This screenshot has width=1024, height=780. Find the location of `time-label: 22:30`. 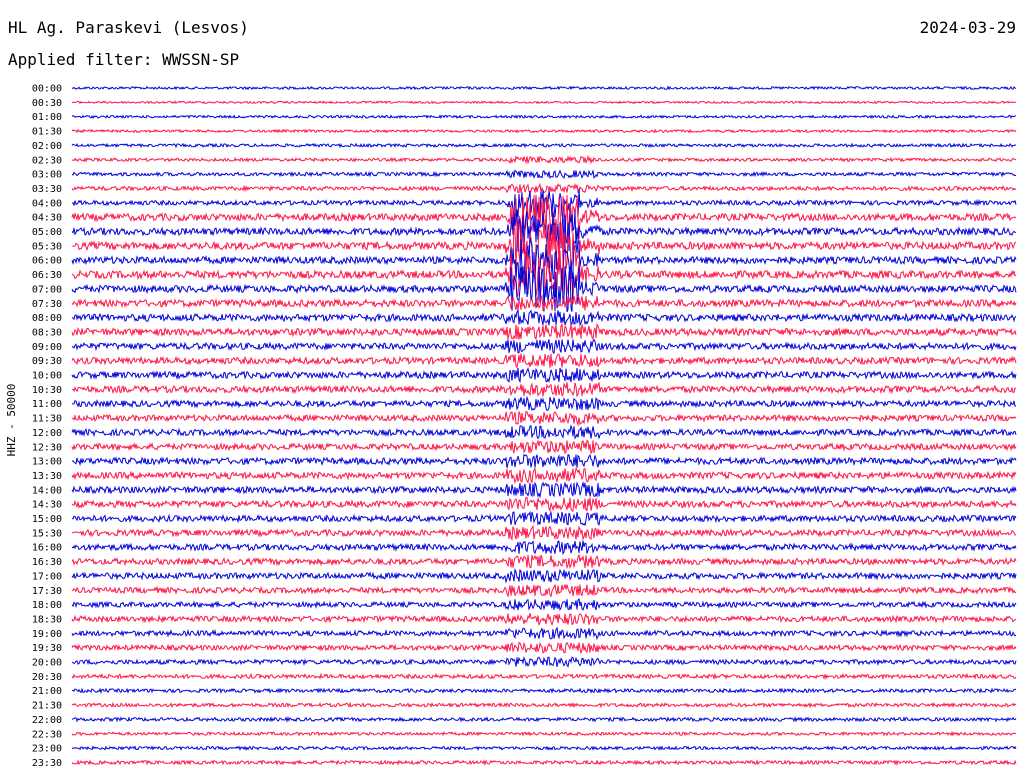

time-label: 22:30 is located at coordinates (47, 734).